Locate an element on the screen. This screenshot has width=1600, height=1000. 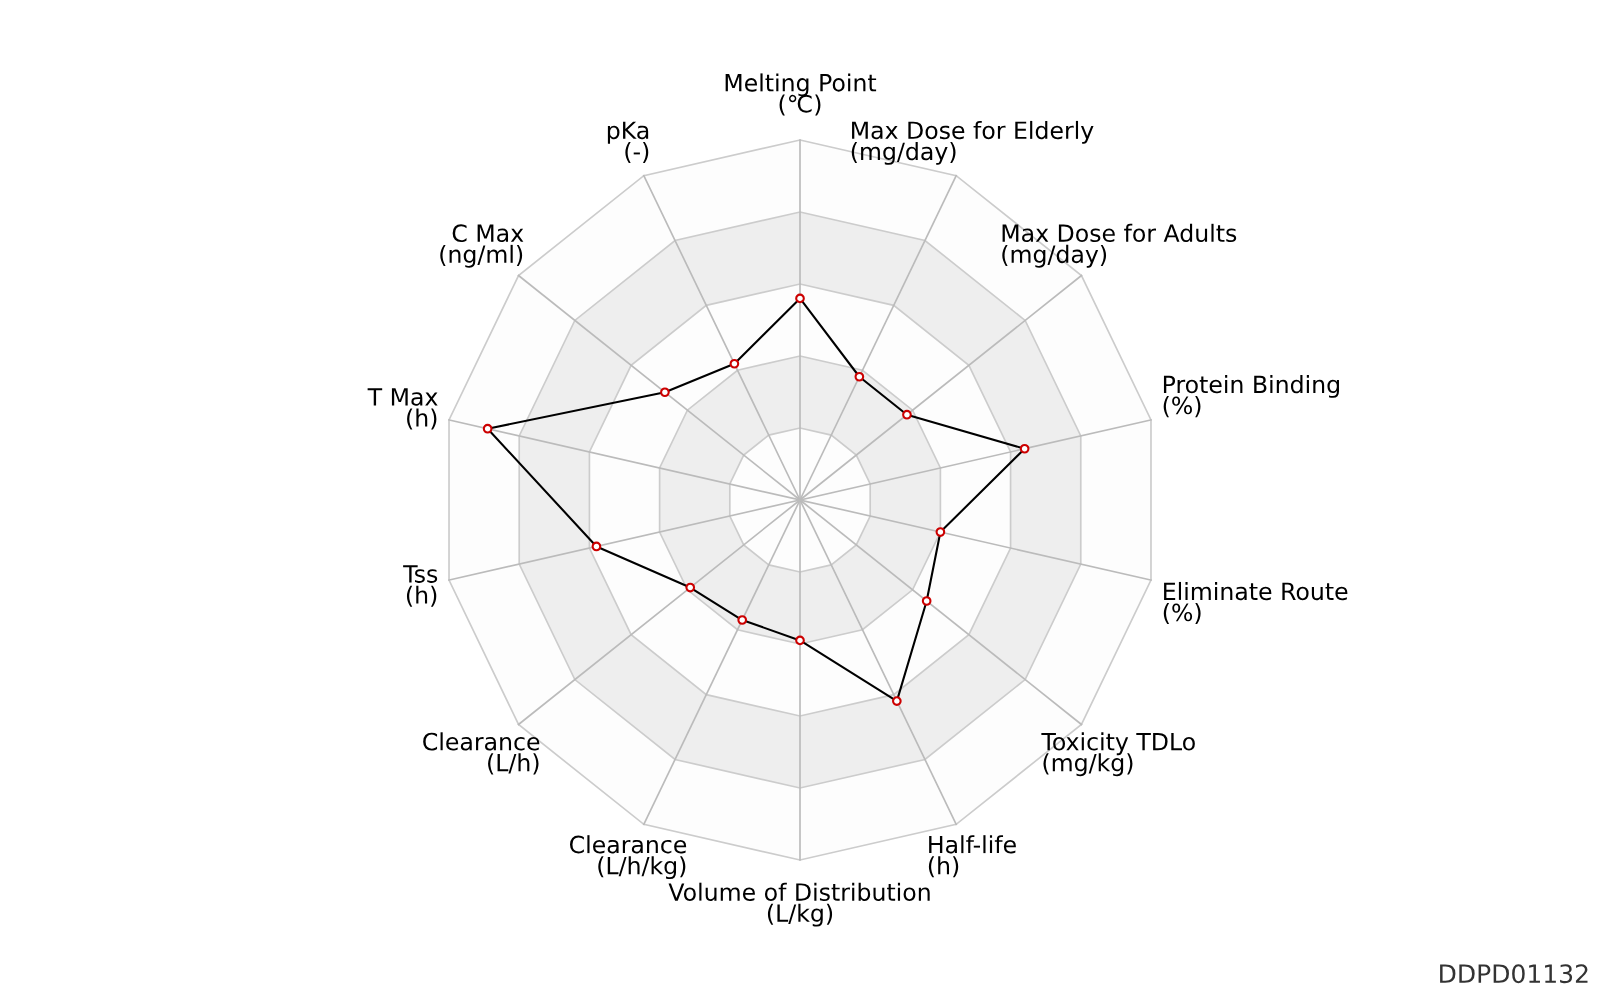
spoke-label: C Max (ng/ml) is located at coordinates (482, 246).